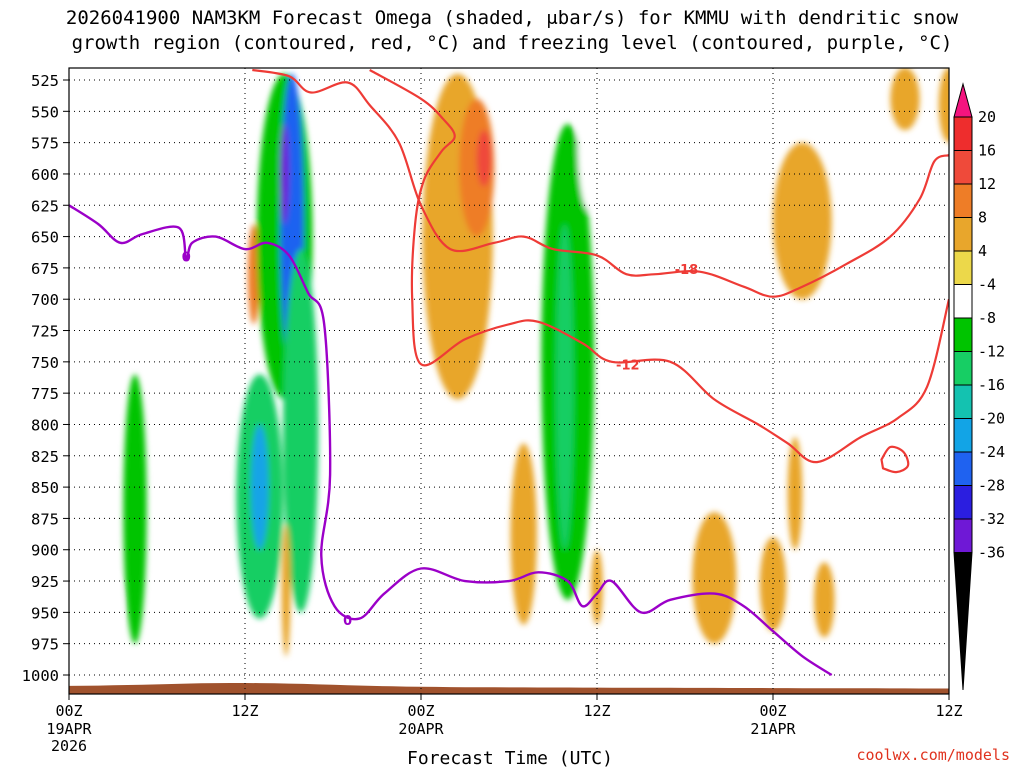 The width and height of the screenshot is (1024, 768). I want to click on credit-text: coolwx.com/models, so click(933, 755).